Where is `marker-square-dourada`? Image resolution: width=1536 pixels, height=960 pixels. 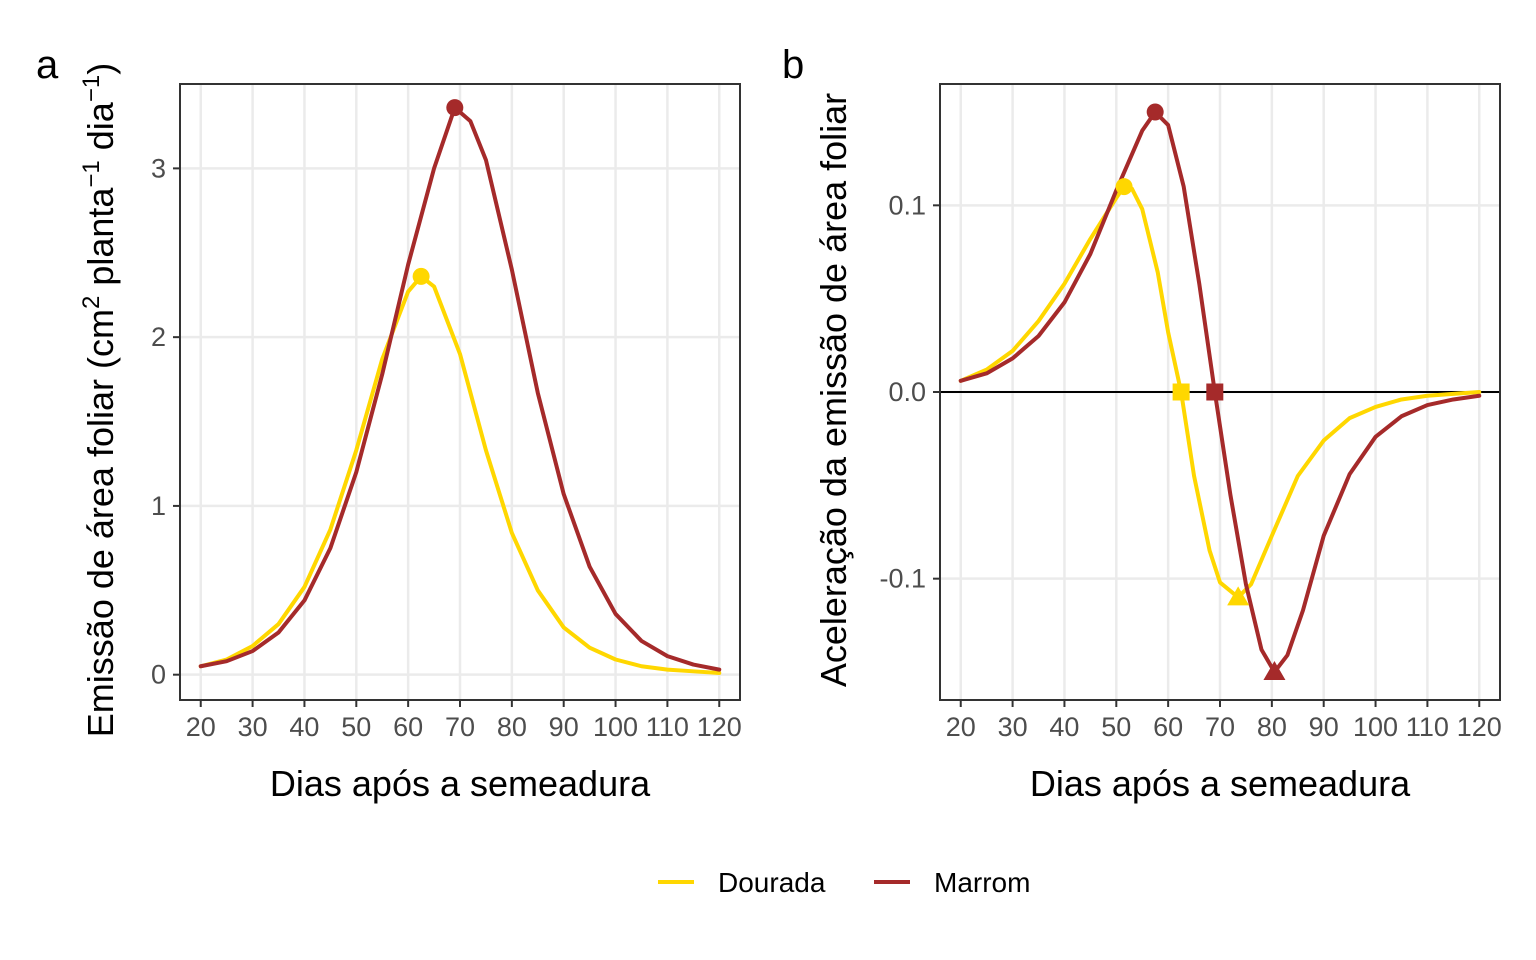 marker-square-dourada is located at coordinates (1181, 392).